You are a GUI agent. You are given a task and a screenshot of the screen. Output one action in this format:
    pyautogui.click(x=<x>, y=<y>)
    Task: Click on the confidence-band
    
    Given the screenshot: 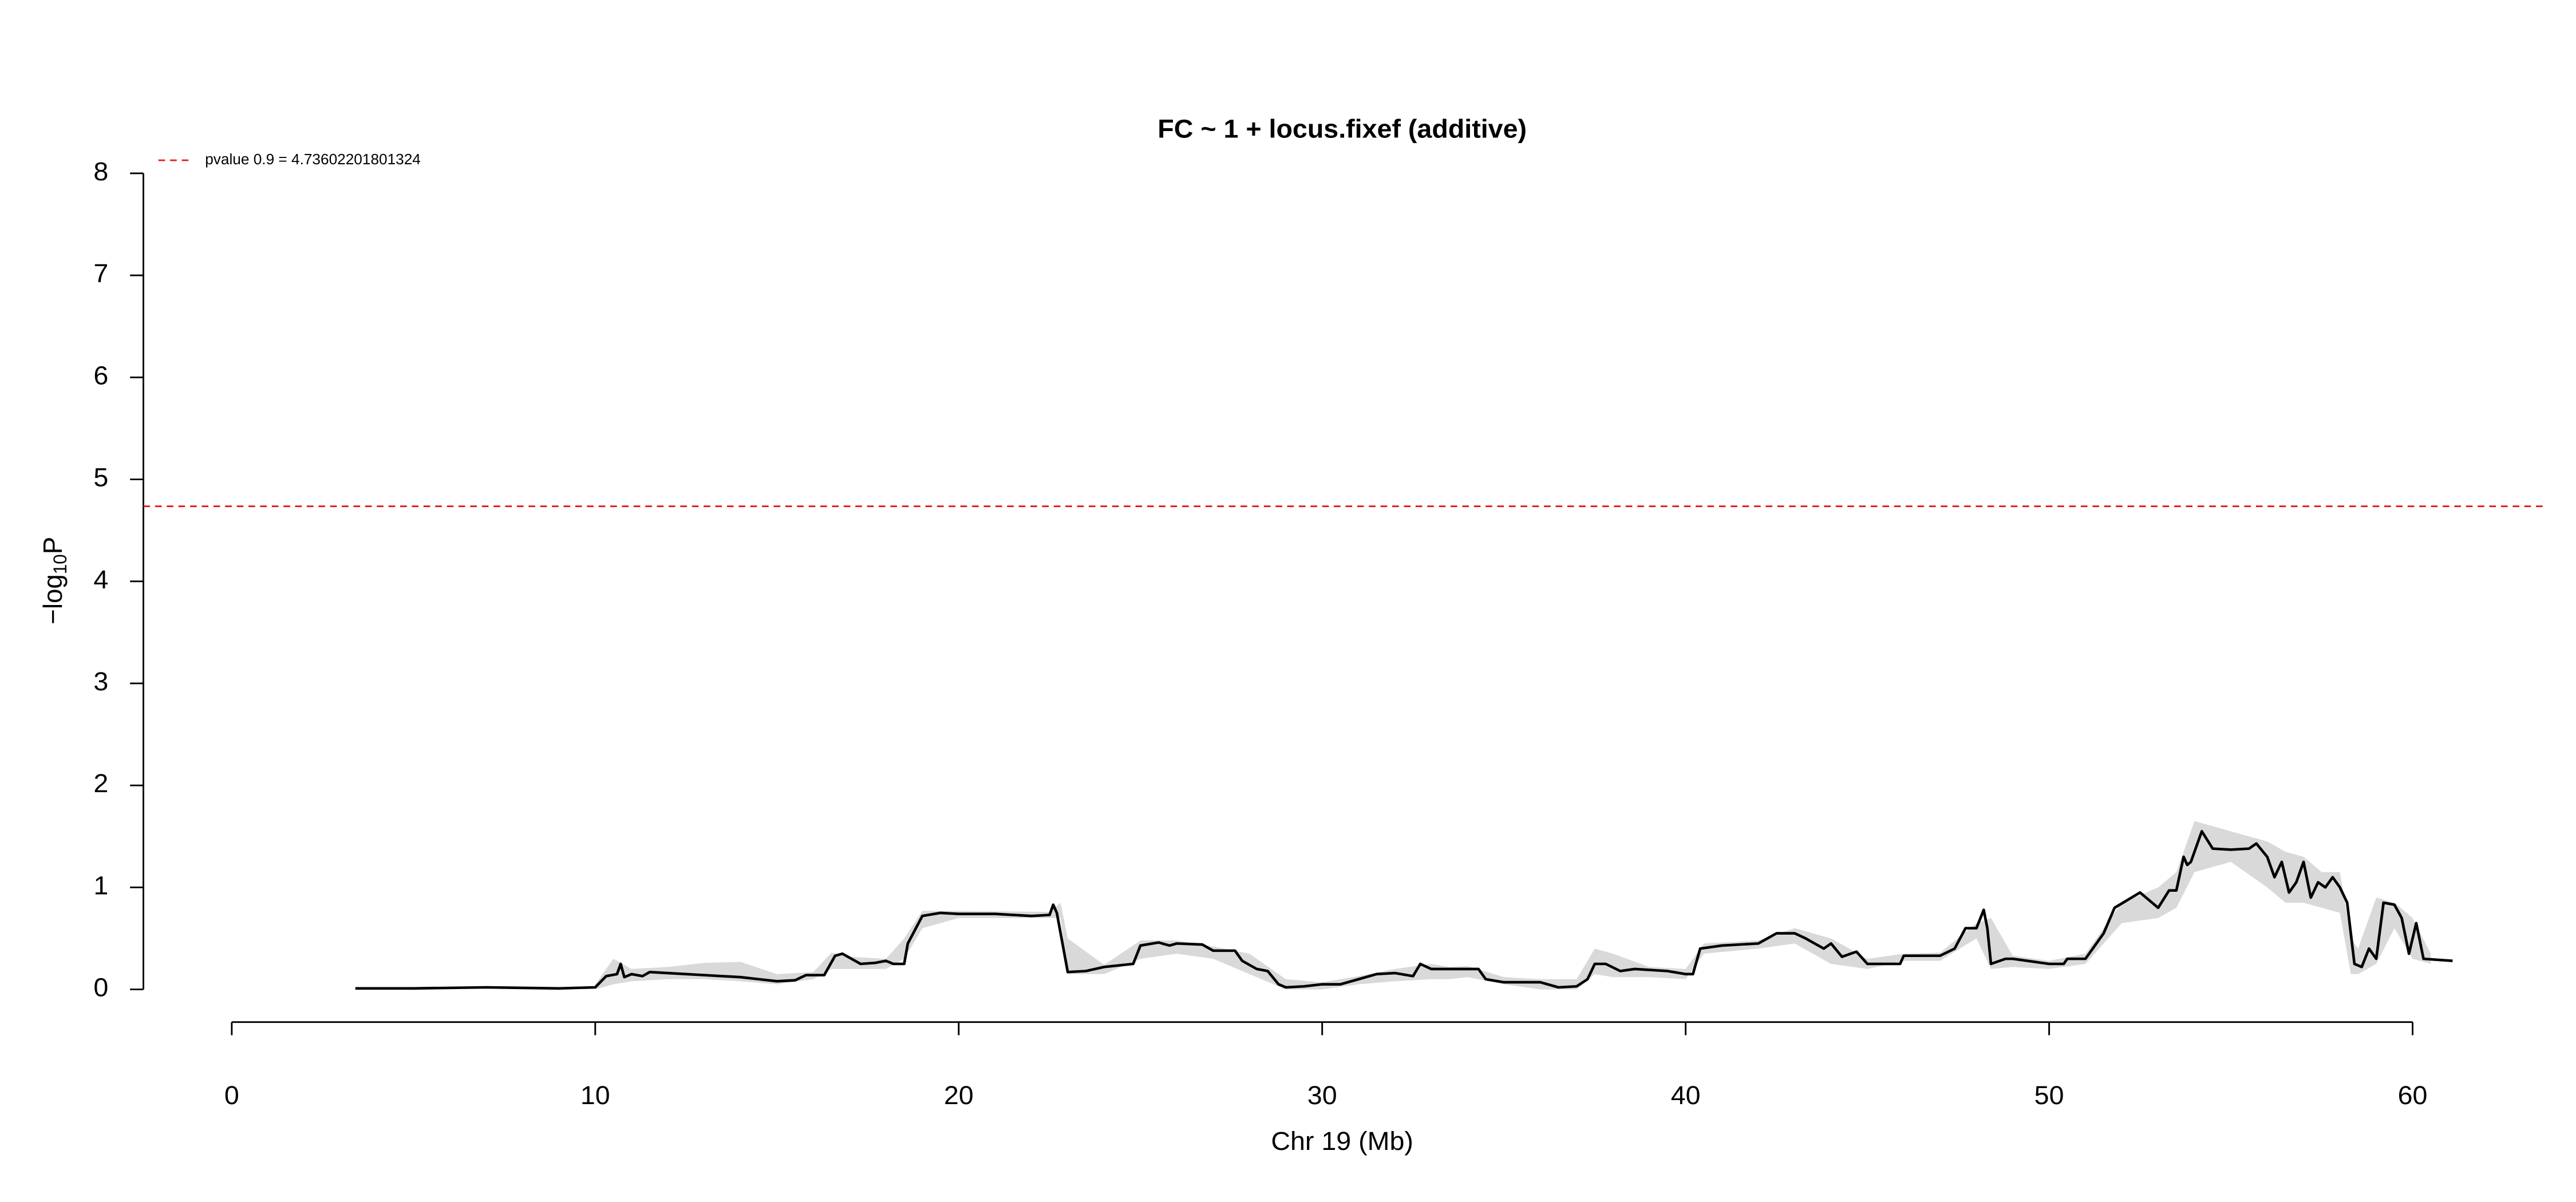 What is the action you would take?
    pyautogui.click(x=1513, y=905)
    